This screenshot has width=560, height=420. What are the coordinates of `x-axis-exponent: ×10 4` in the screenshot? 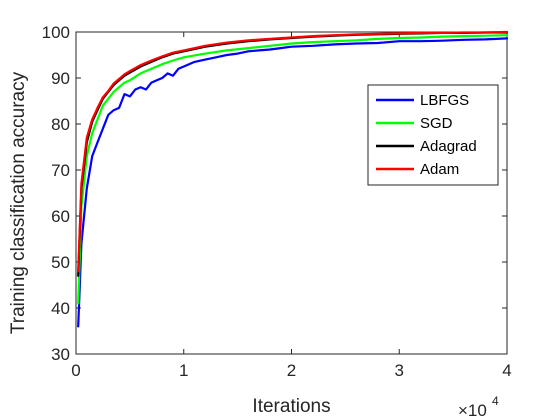 It's located at (478, 407).